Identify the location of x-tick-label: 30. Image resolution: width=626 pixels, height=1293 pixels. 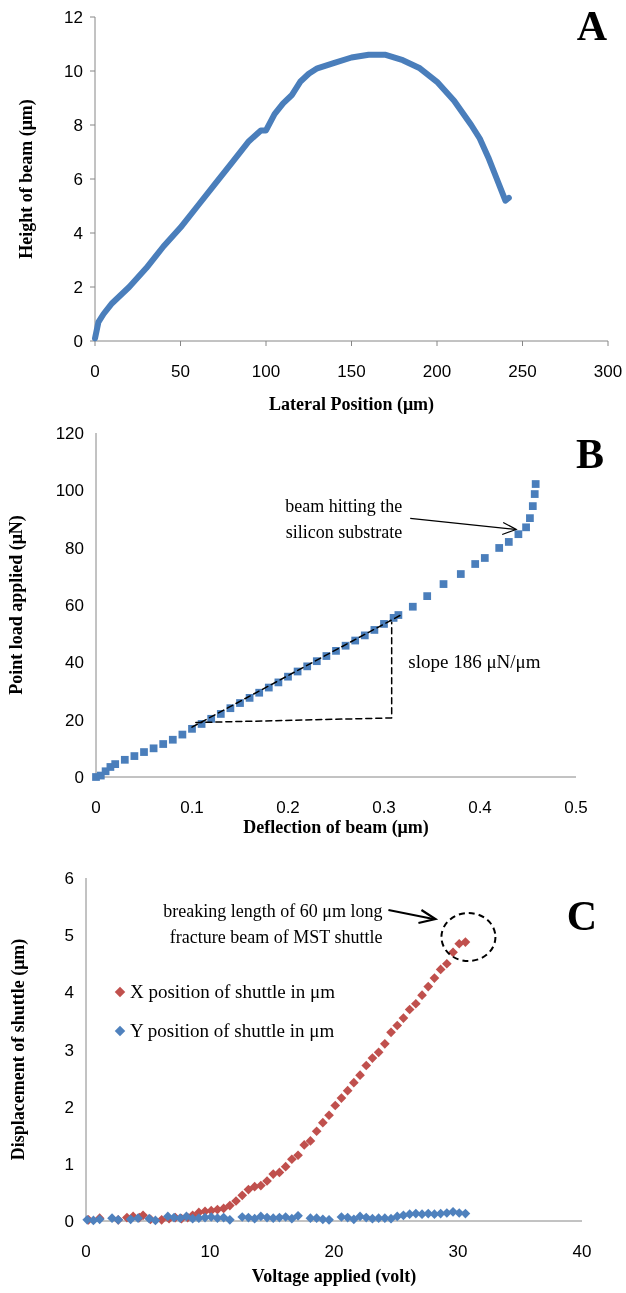
(458, 1251).